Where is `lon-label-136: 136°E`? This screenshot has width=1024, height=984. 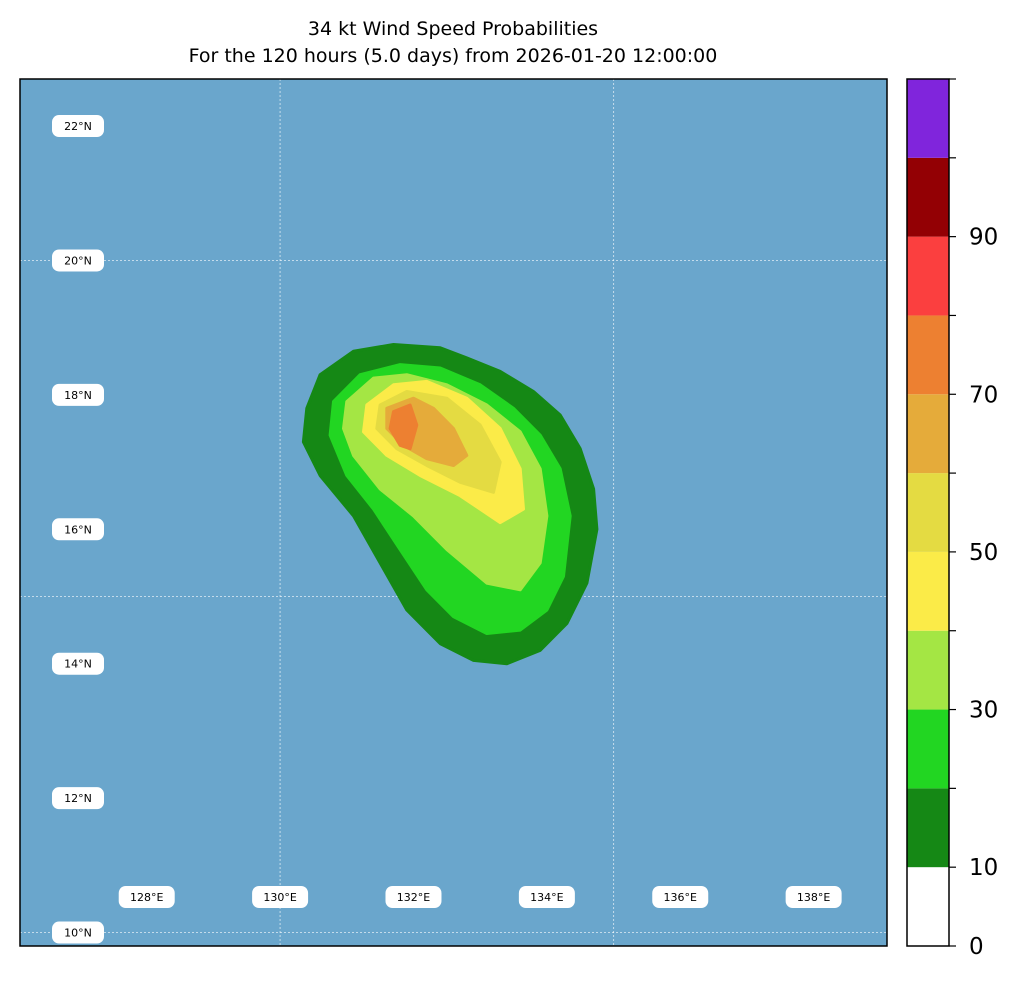
lon-label-136: 136°E is located at coordinates (680, 897).